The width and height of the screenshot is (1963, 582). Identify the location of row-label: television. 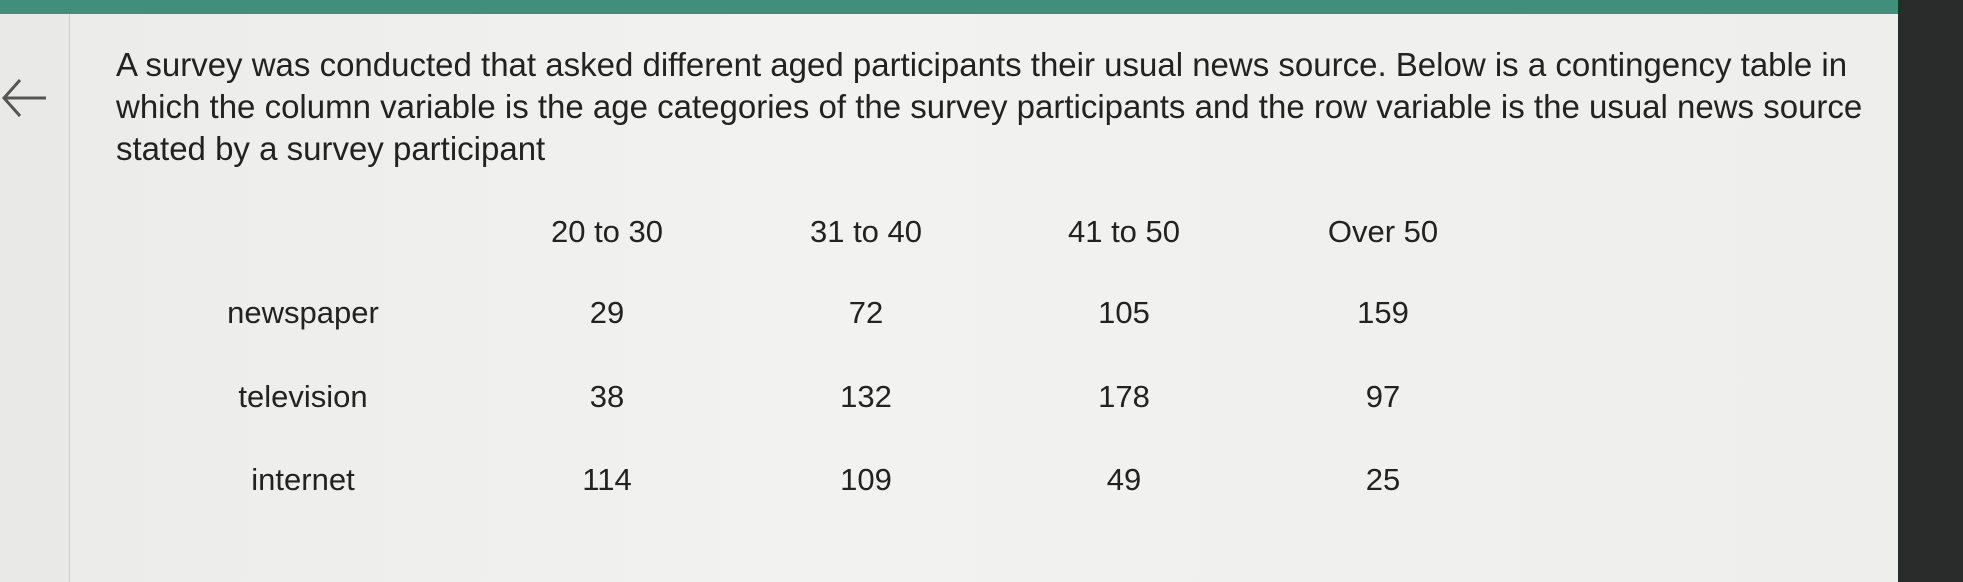
(303, 396).